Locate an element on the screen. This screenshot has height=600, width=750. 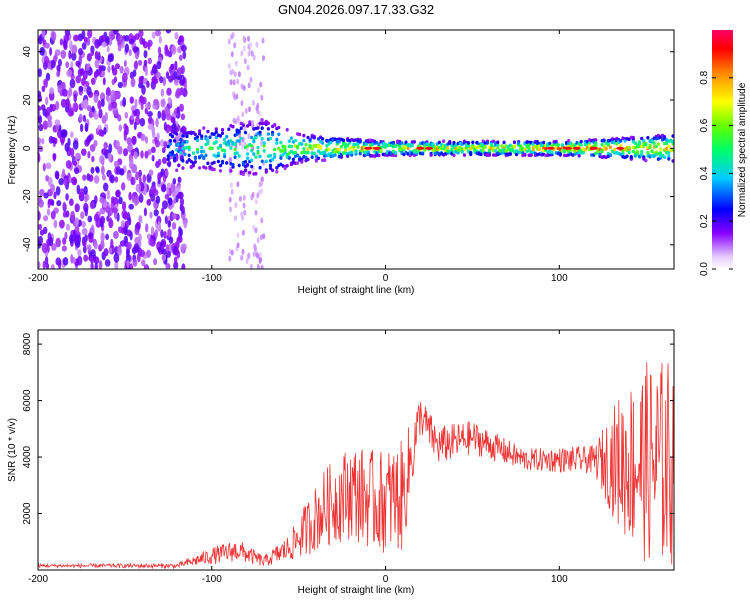
x-tick-label: -200 is located at coordinates (38, 579).